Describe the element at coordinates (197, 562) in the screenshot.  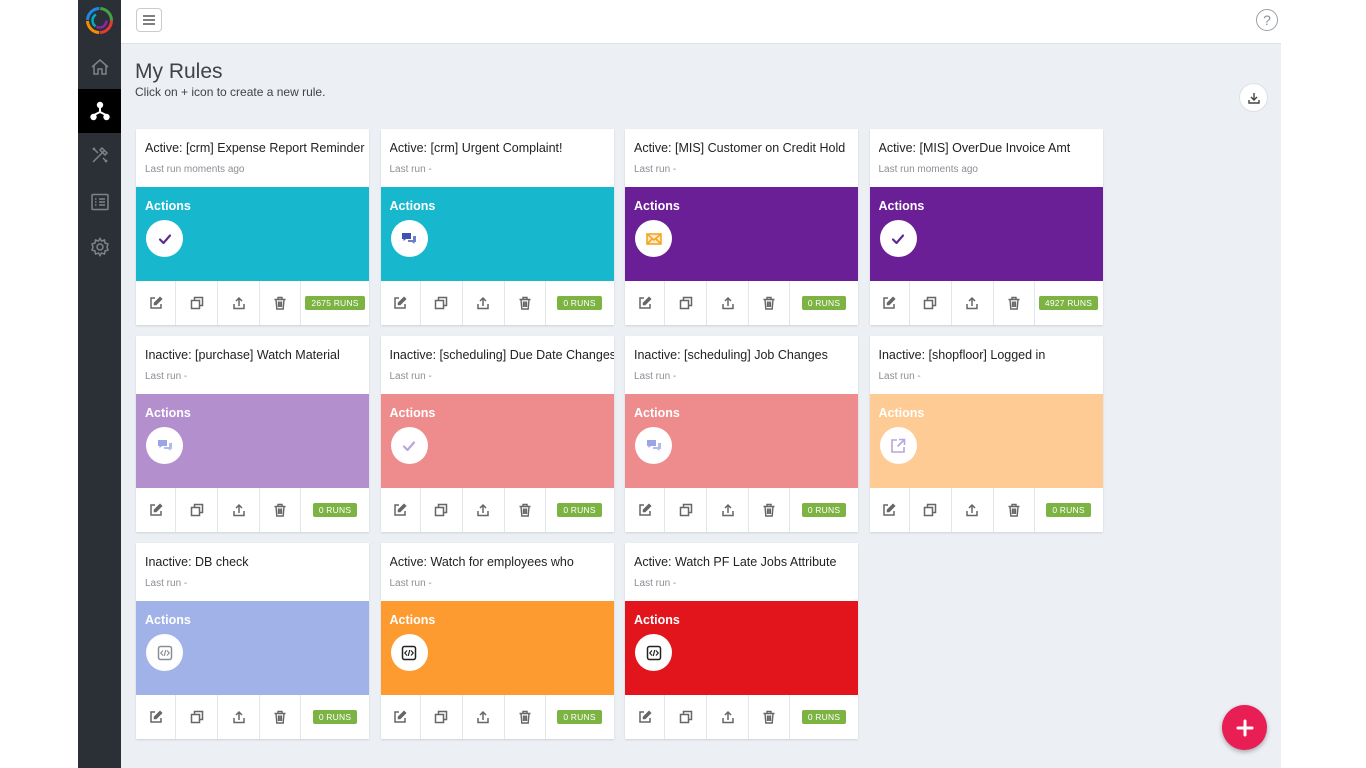
I see `rule-title: Inactive: DB check` at that location.